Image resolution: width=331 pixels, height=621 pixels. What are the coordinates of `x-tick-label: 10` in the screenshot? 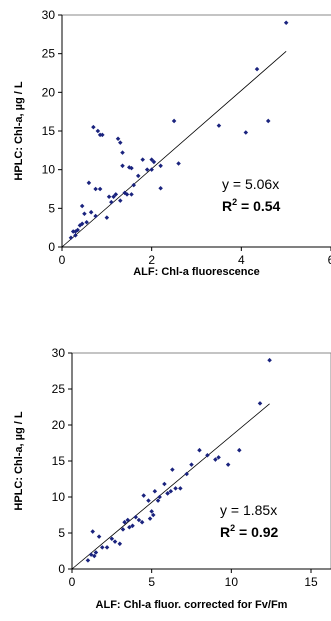 It's located at (232, 582).